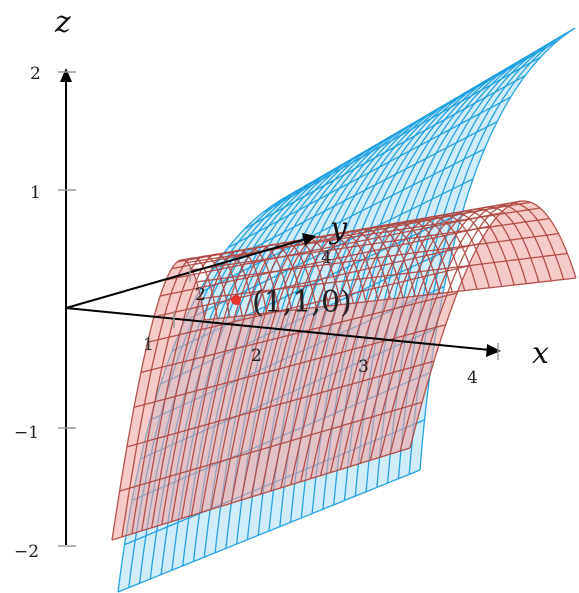  Describe the element at coordinates (338, 228) in the screenshot. I see `y-axis-name: y` at that location.